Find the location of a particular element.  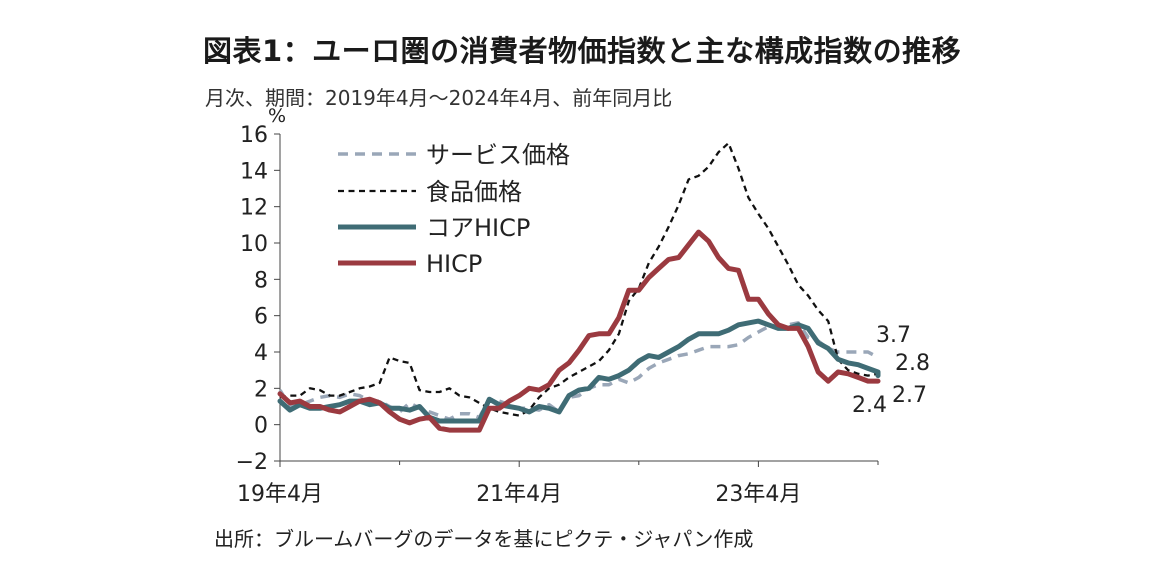

y-tick-label: −2 is located at coordinates (252, 462).